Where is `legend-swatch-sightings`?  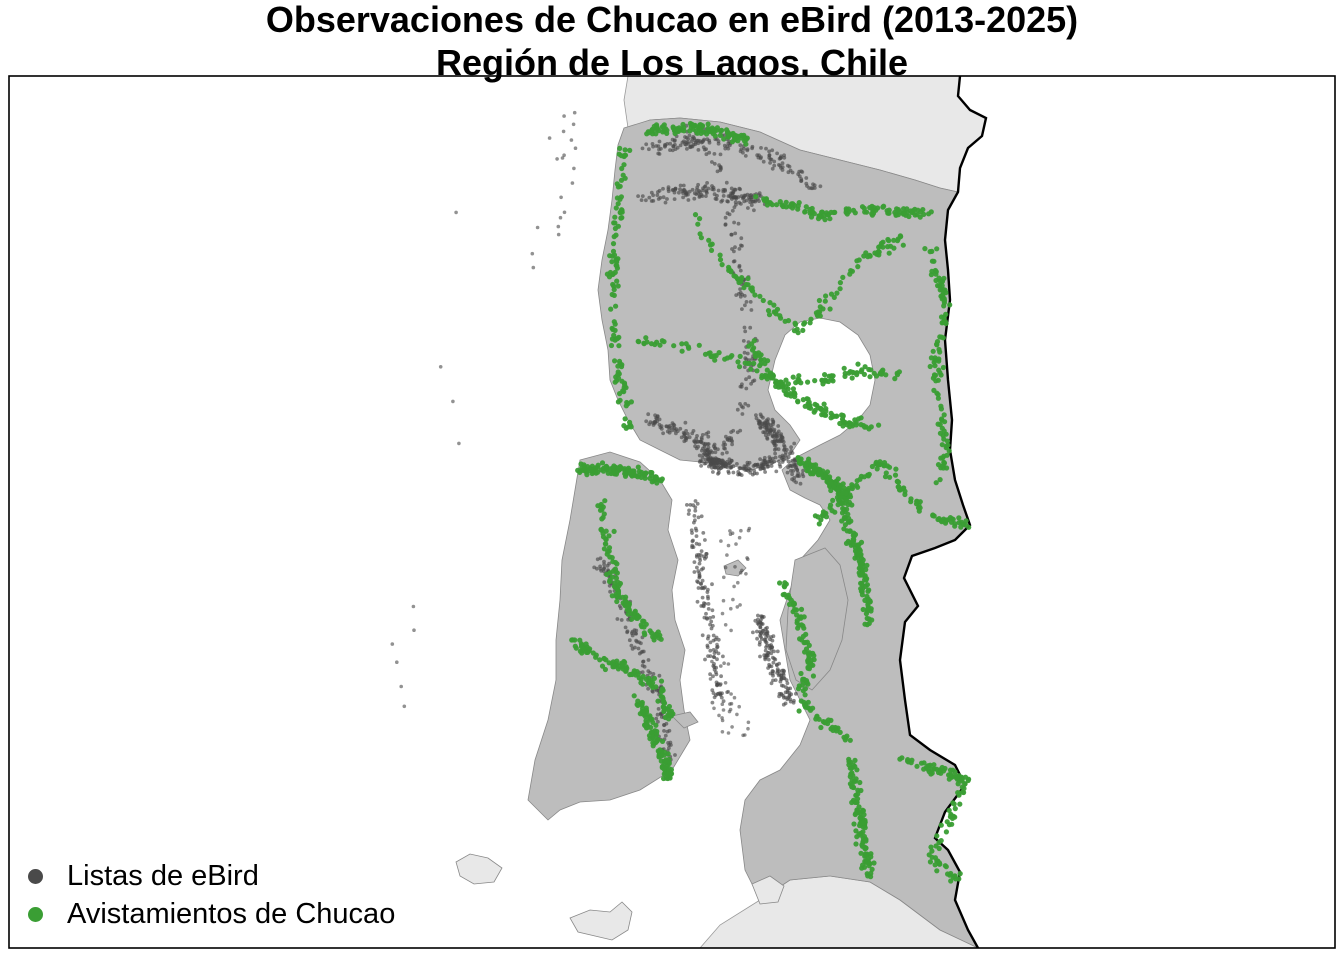 legend-swatch-sightings is located at coordinates (35, 914).